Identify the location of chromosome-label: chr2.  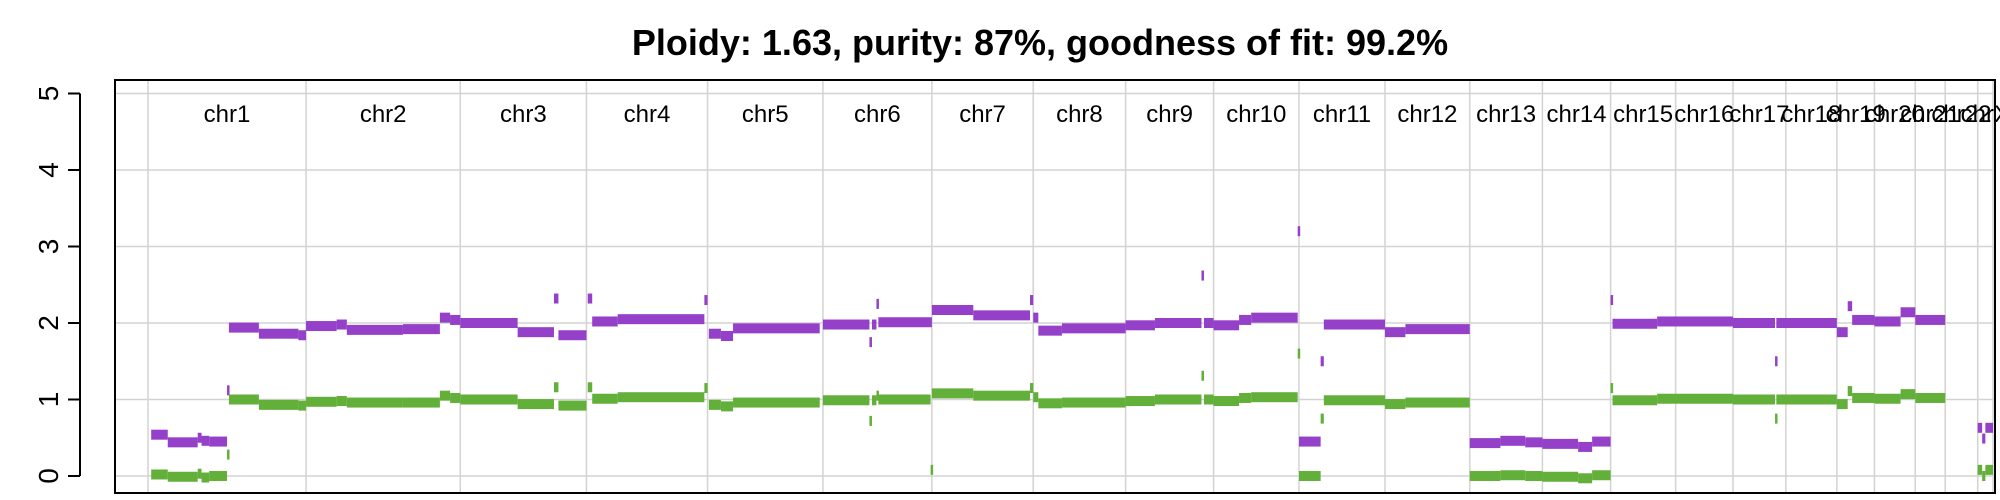
(383, 114).